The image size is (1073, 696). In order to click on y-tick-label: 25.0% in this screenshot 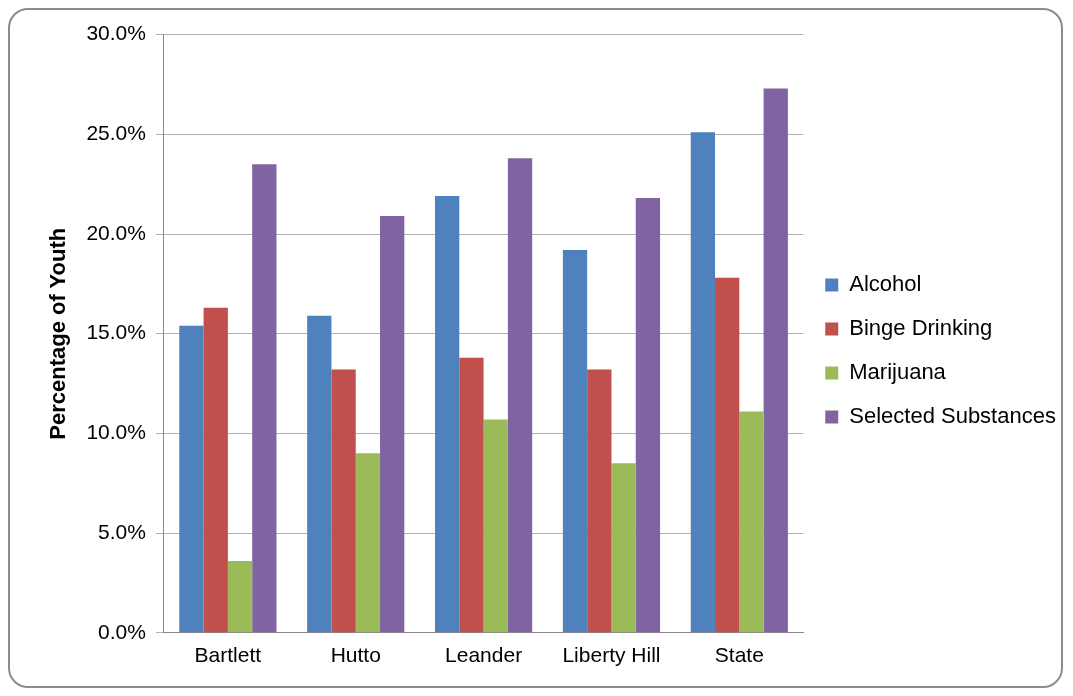, I will do `click(116, 133)`.